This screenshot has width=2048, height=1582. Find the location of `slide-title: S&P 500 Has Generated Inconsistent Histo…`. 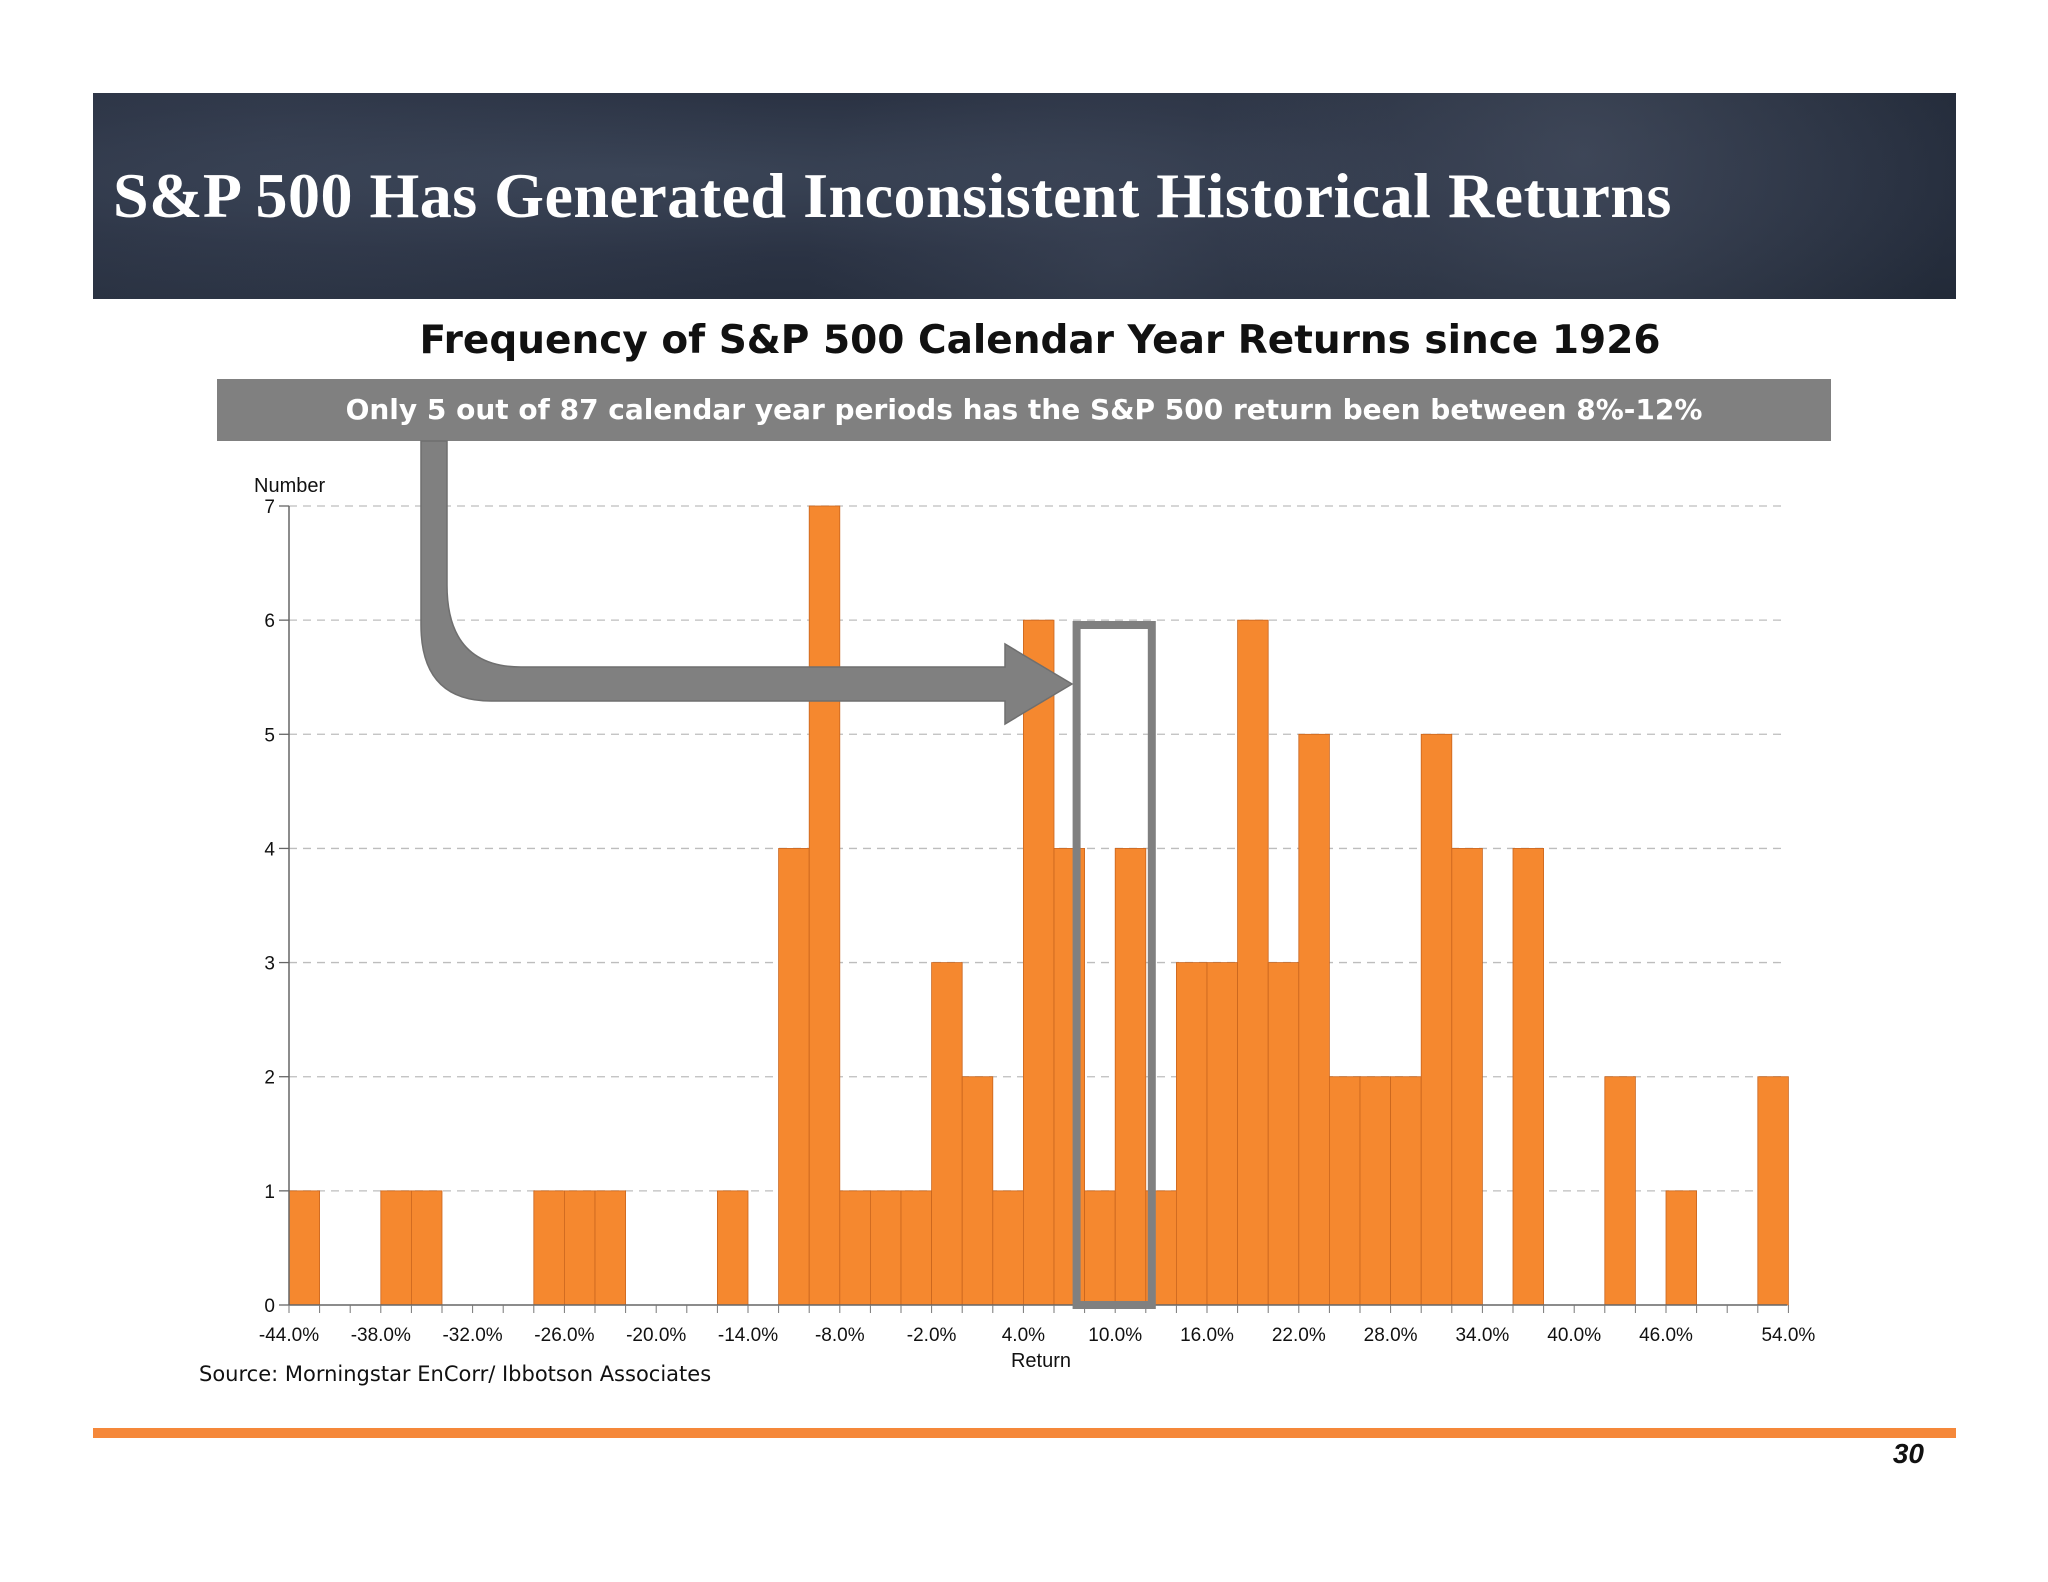

slide-title: S&P 500 Has Generated Inconsistent Histo… is located at coordinates (892, 195).